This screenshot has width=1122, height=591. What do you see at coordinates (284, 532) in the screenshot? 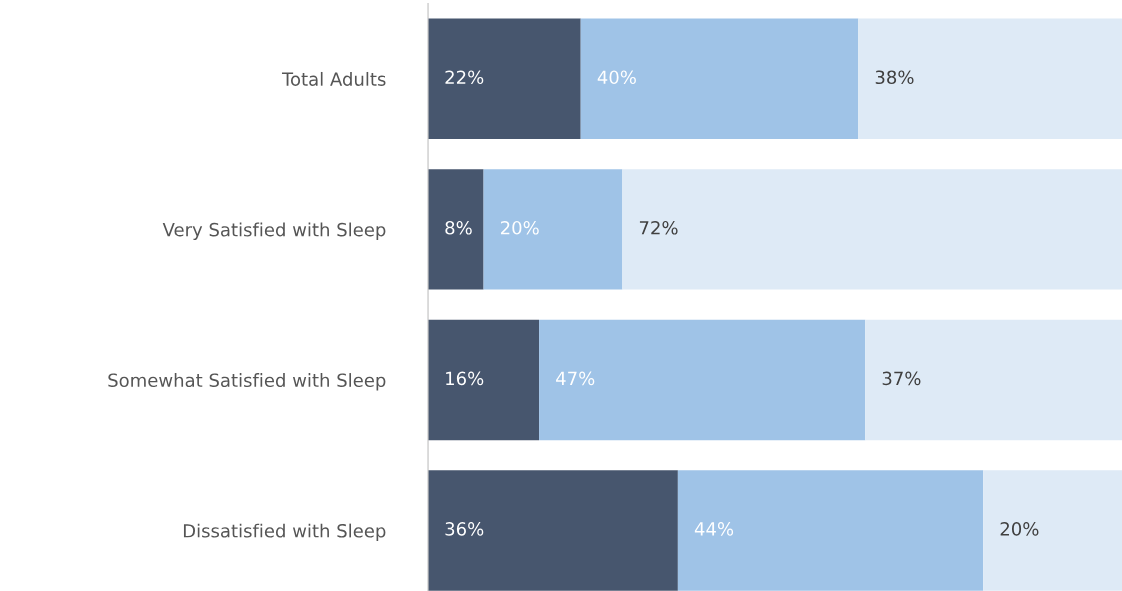
I see `y-tick-label: Dissatisfied with Sleep` at bounding box center [284, 532].